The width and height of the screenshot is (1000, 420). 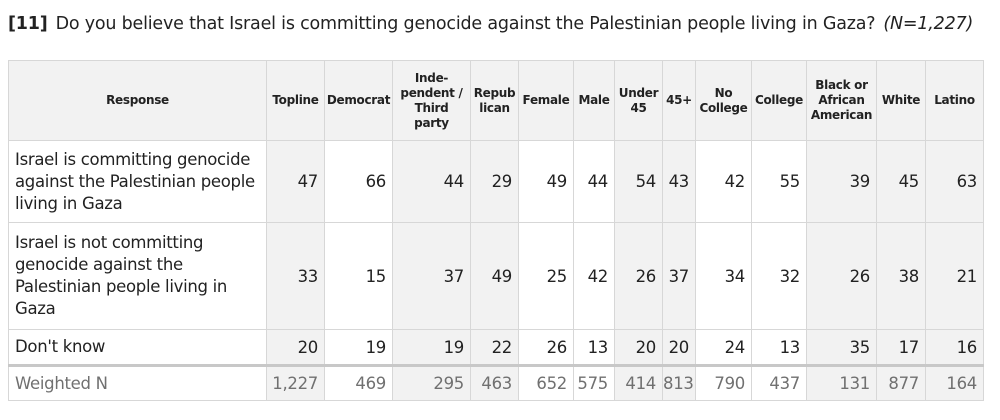 I want to click on header-male: Male, so click(x=594, y=100).